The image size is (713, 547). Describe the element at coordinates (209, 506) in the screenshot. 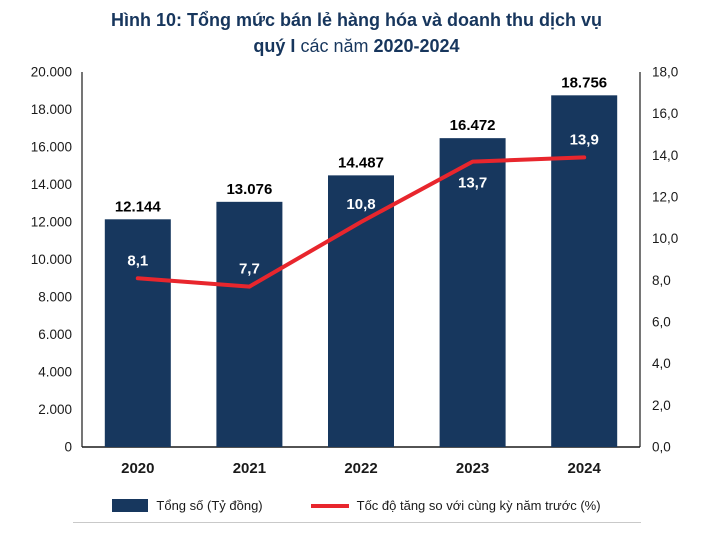

I see `legend-label-bar: Tổng số (Tỷ đồng)` at that location.